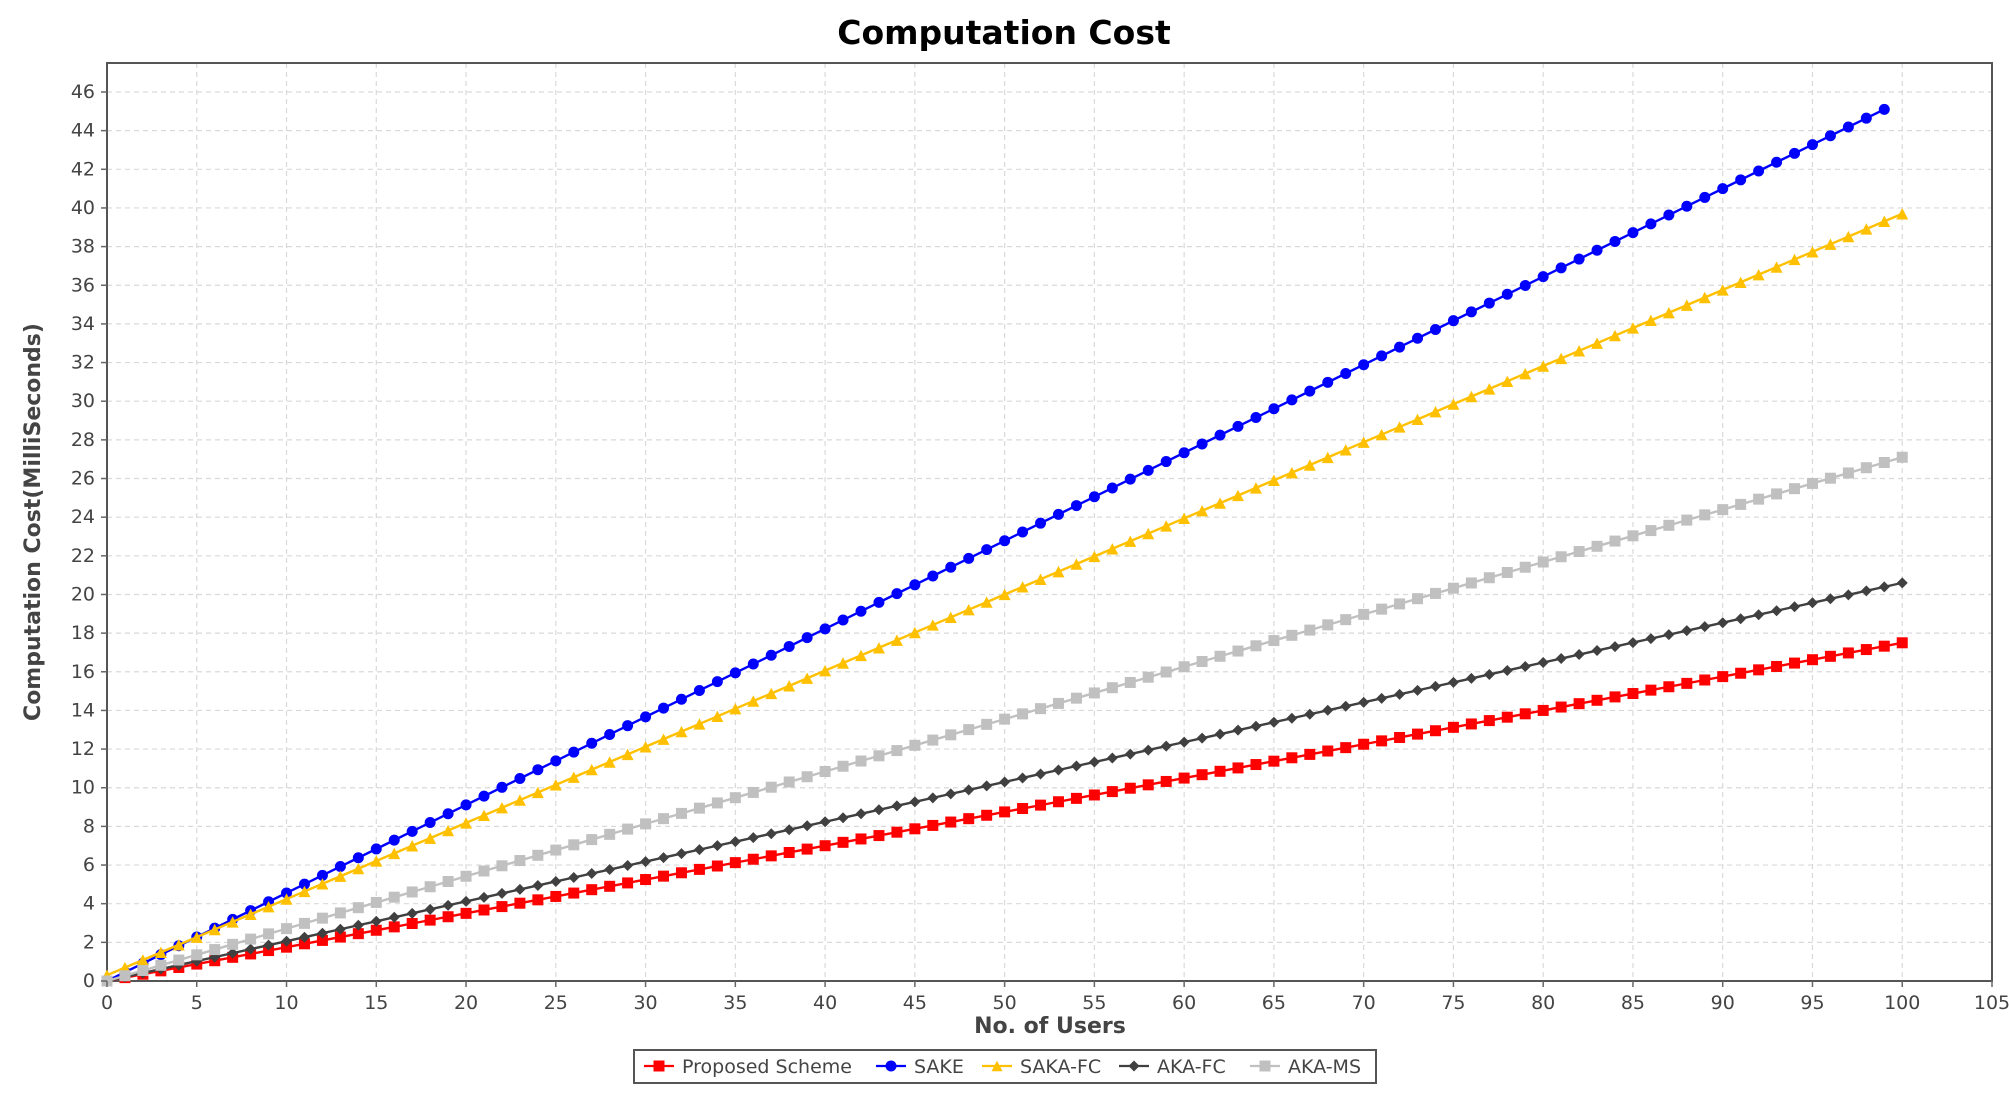 The height and width of the screenshot is (1100, 2009). Describe the element at coordinates (1274, 1003) in the screenshot. I see `x-tick-label: 65` at that location.